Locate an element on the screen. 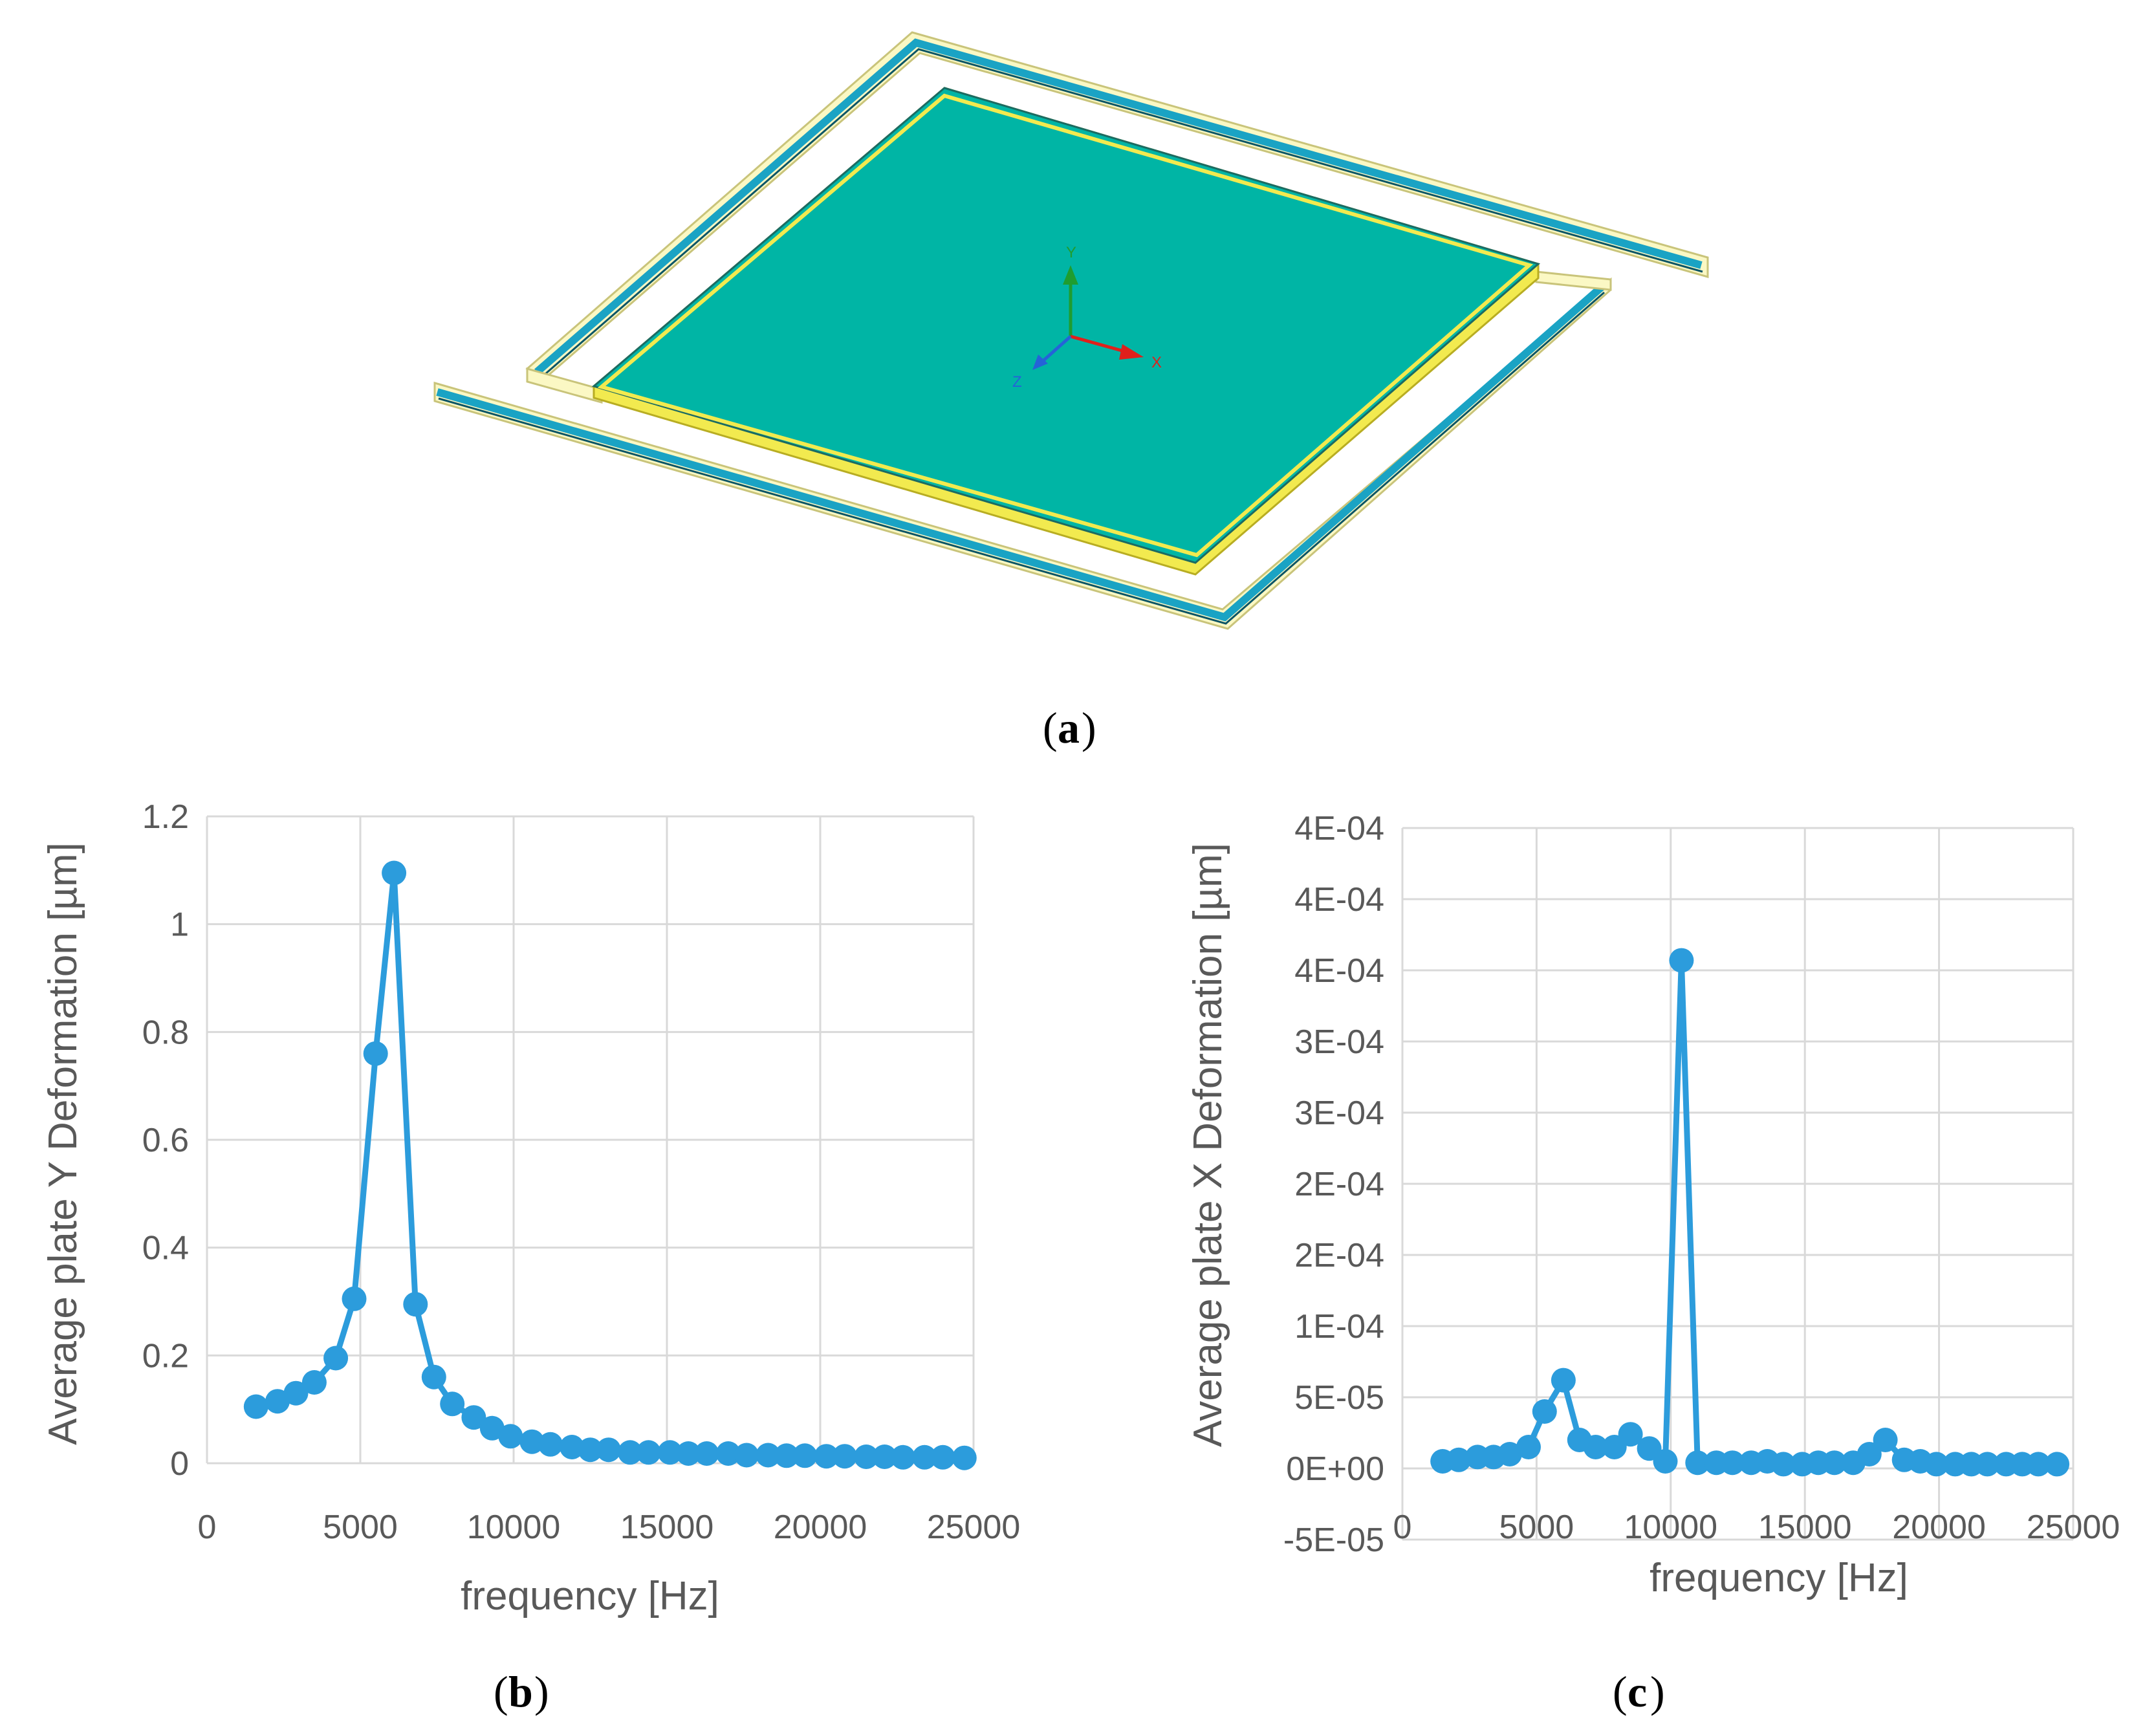 The height and width of the screenshot is (1733, 2156). axis-z-label: Z is located at coordinates (1017, 382).